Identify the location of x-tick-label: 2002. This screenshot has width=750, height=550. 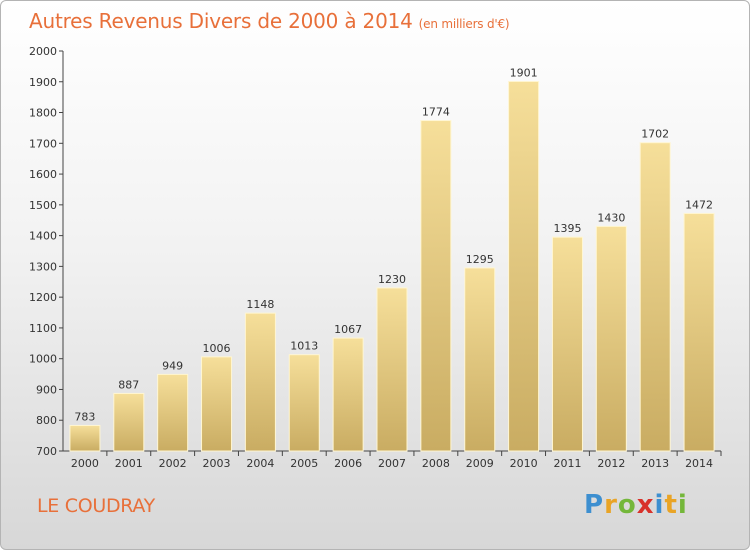
(173, 463).